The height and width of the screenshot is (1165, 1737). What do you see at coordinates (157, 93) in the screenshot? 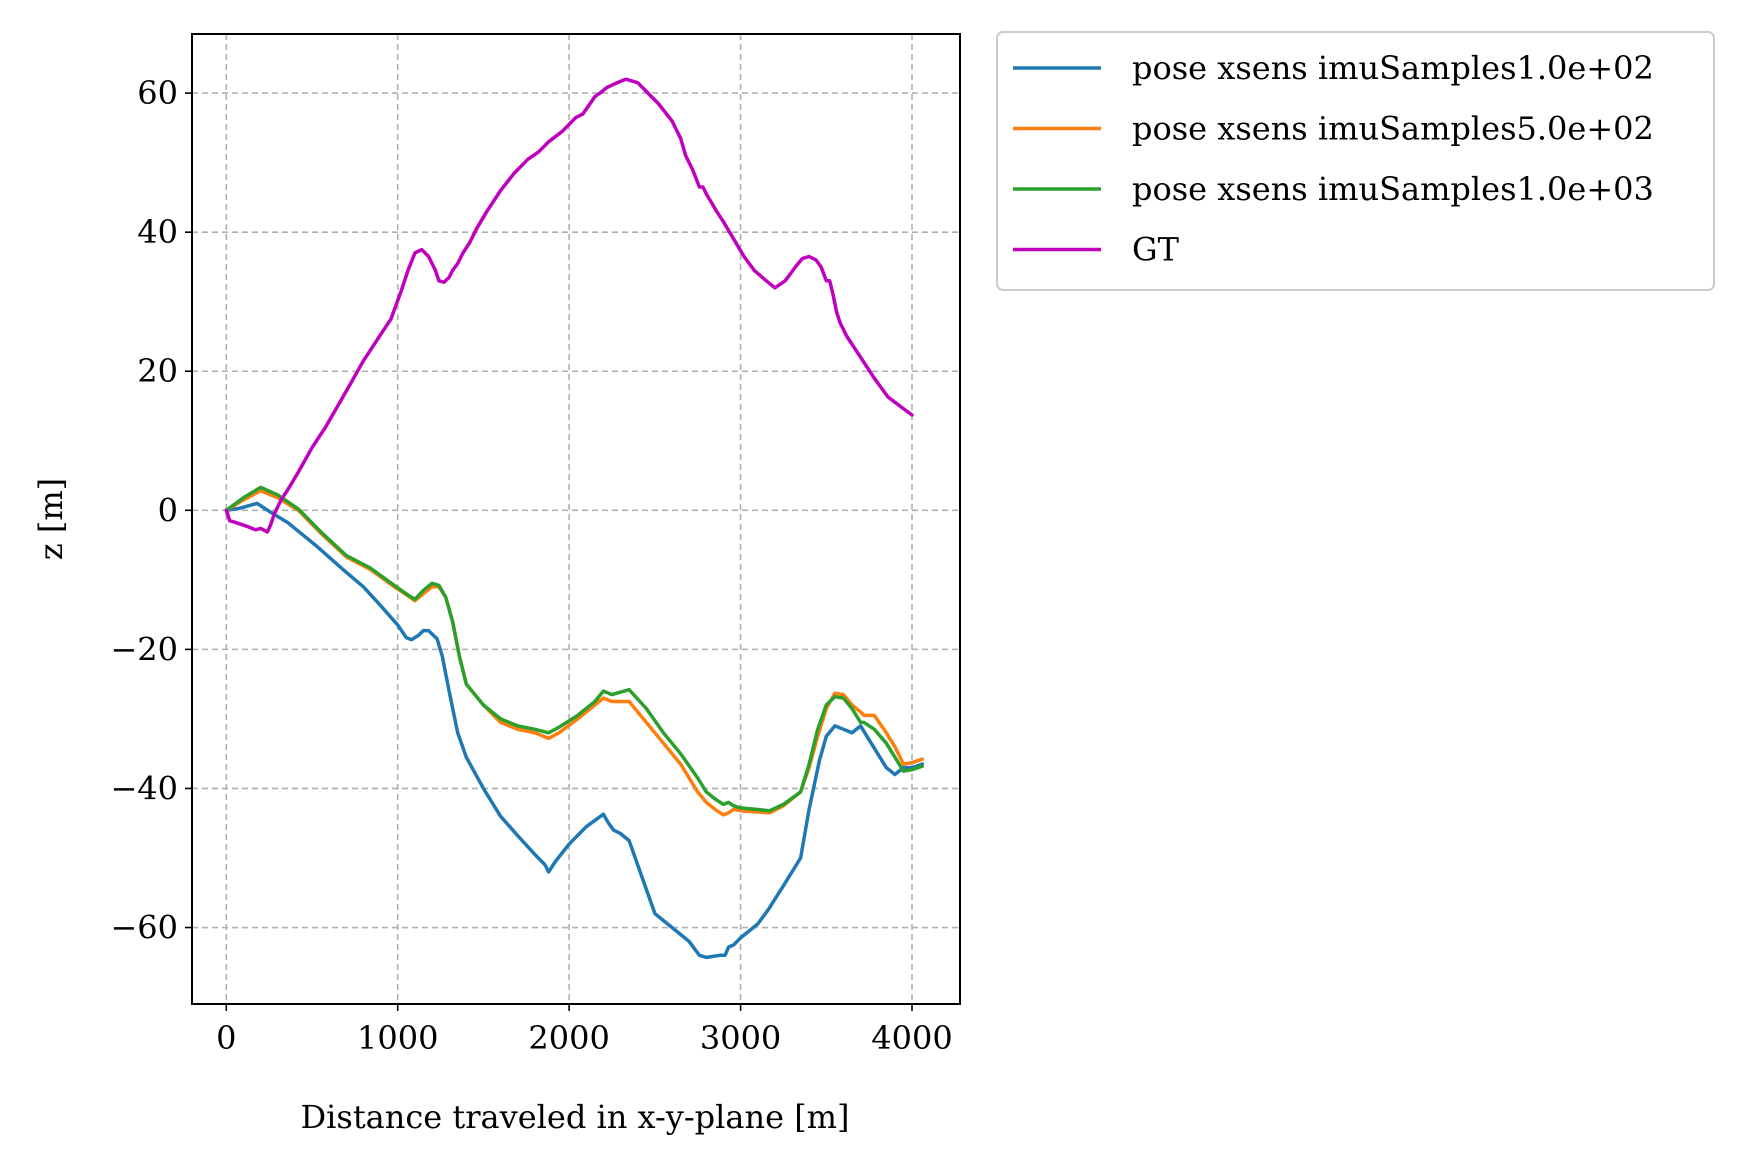
I see `y-tick-label: 60` at bounding box center [157, 93].